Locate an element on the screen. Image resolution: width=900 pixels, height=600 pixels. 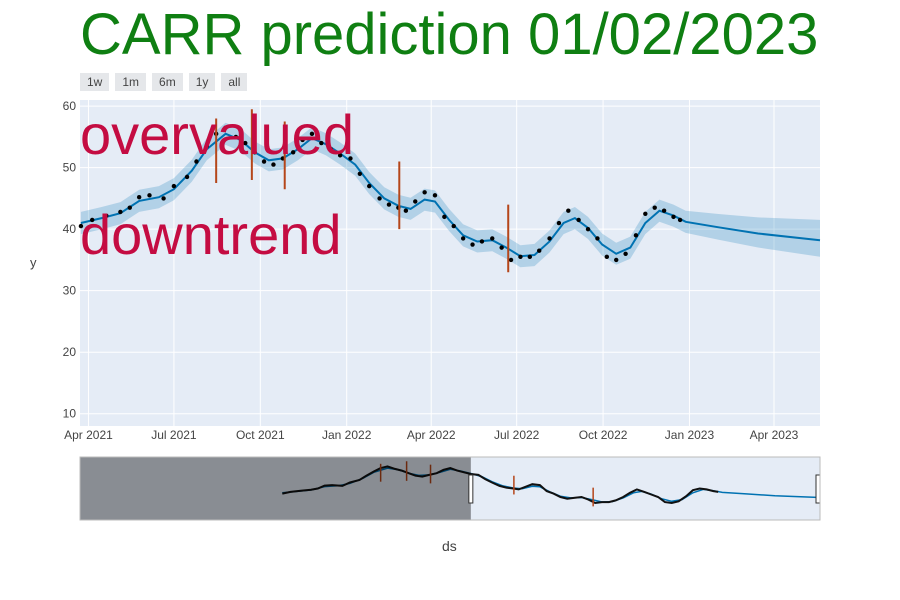
rangeslider-border is located at coordinates (450, 488).